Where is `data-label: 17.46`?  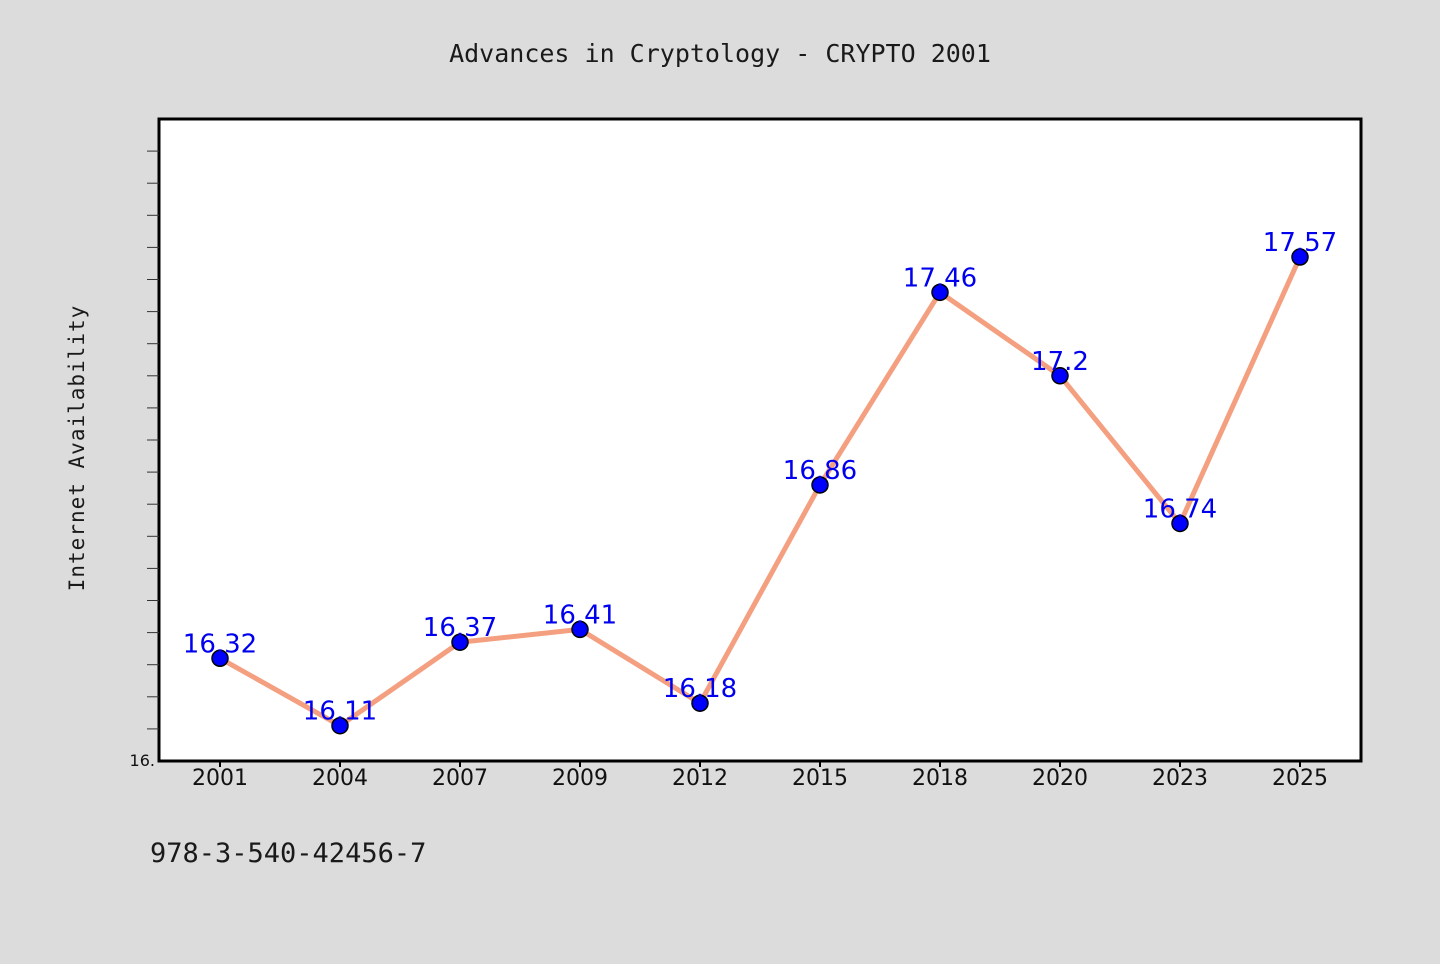 data-label: 17.46 is located at coordinates (940, 278).